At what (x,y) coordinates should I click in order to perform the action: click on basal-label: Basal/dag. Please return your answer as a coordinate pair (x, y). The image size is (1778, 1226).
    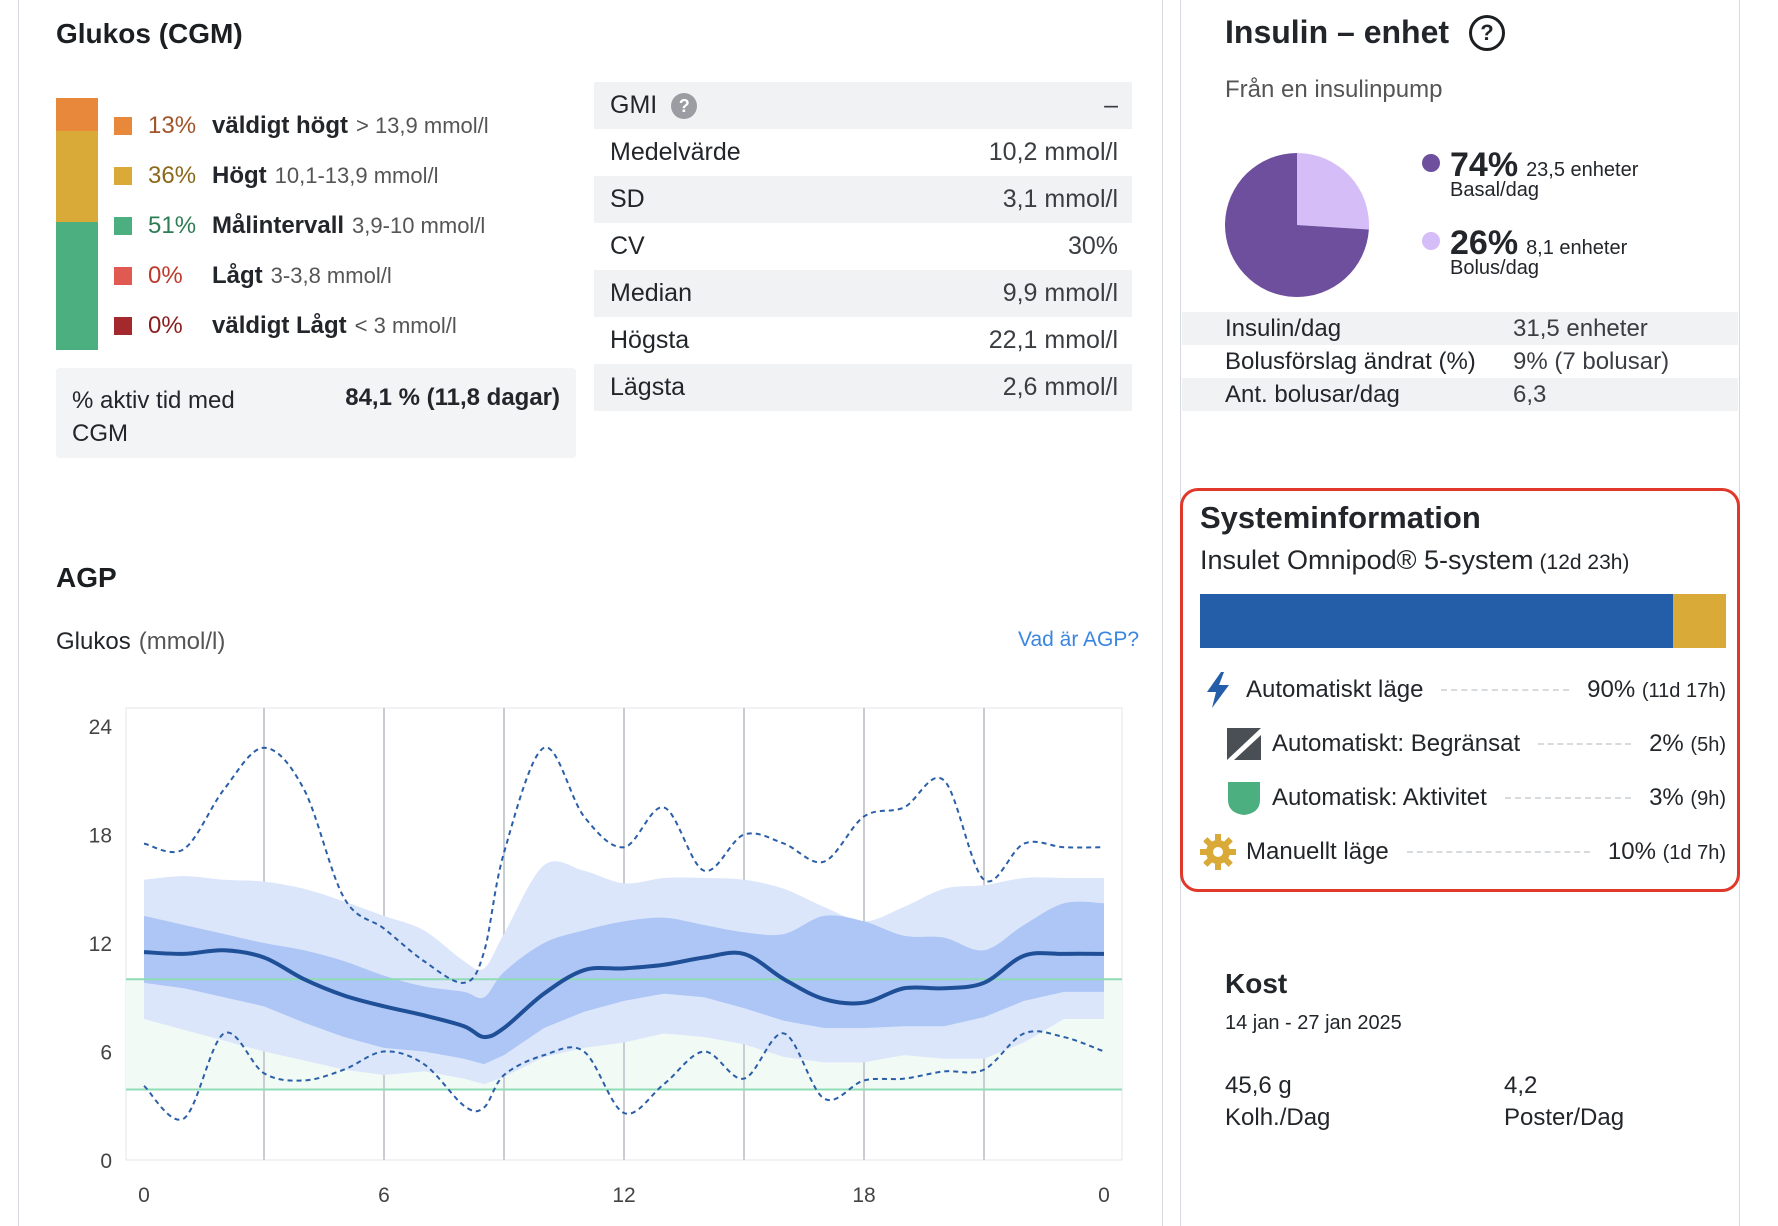
    Looking at the image, I should click on (1494, 190).